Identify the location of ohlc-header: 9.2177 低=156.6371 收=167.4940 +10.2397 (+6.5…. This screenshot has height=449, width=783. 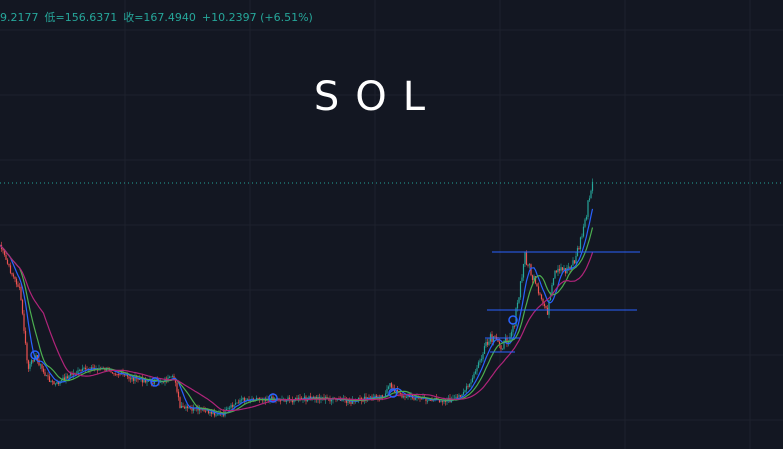
(159, 17).